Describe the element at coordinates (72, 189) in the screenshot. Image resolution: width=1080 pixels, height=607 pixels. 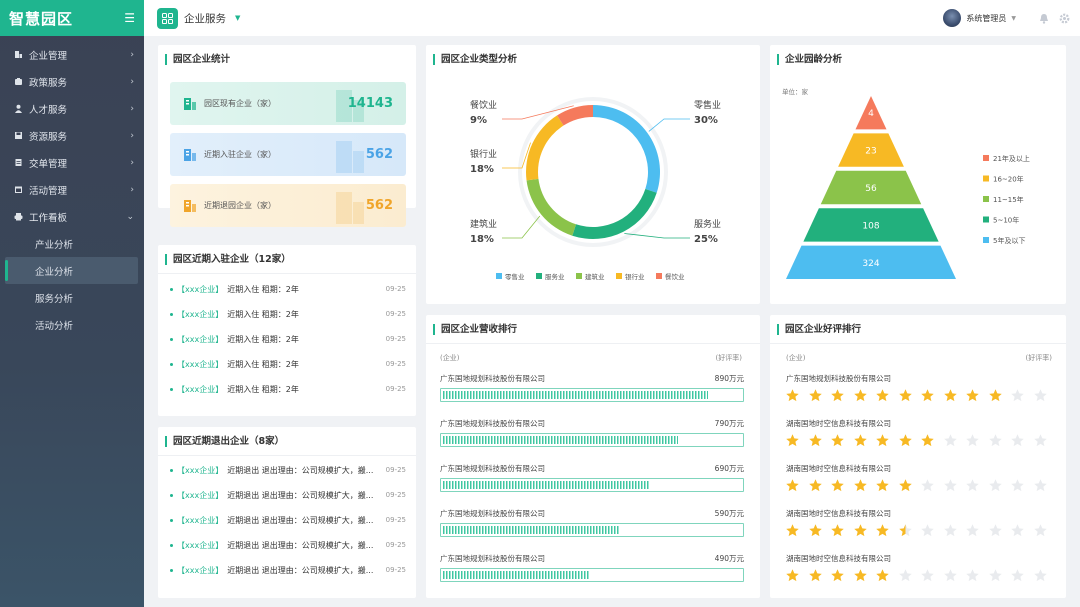
I see `sidebar-item-activity: 活动管理 ›` at that location.